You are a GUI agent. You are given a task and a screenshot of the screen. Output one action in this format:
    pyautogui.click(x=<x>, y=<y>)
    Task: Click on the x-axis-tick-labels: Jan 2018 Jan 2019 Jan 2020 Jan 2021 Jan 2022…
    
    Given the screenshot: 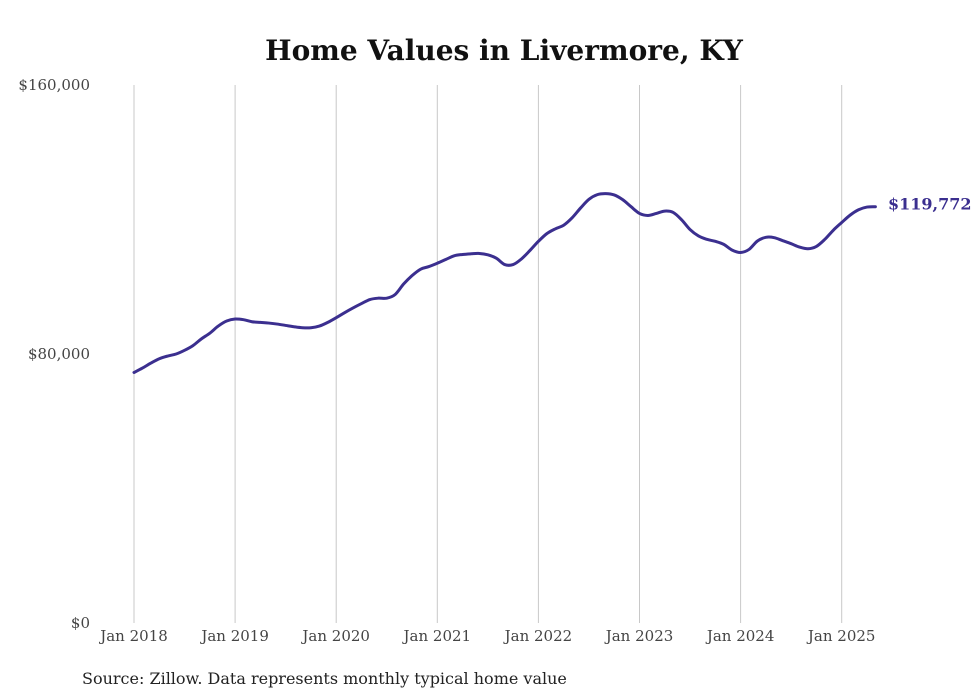 What is the action you would take?
    pyautogui.click(x=486, y=636)
    